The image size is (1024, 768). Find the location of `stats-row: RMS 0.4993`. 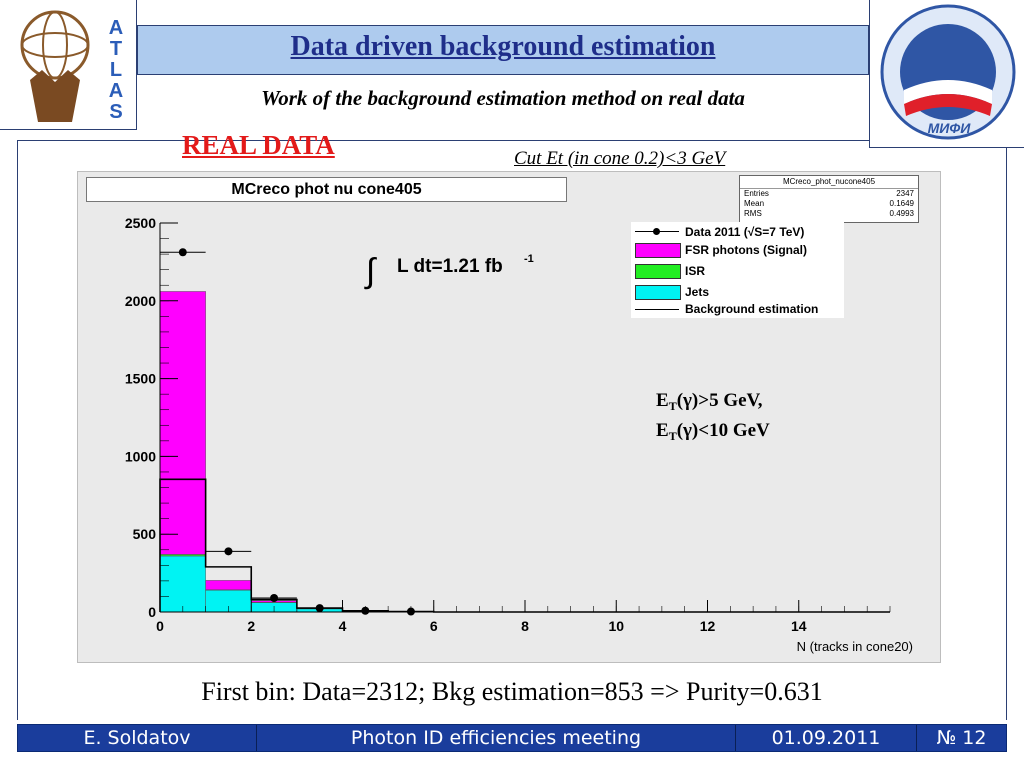

stats-row: RMS 0.4993 is located at coordinates (829, 214).